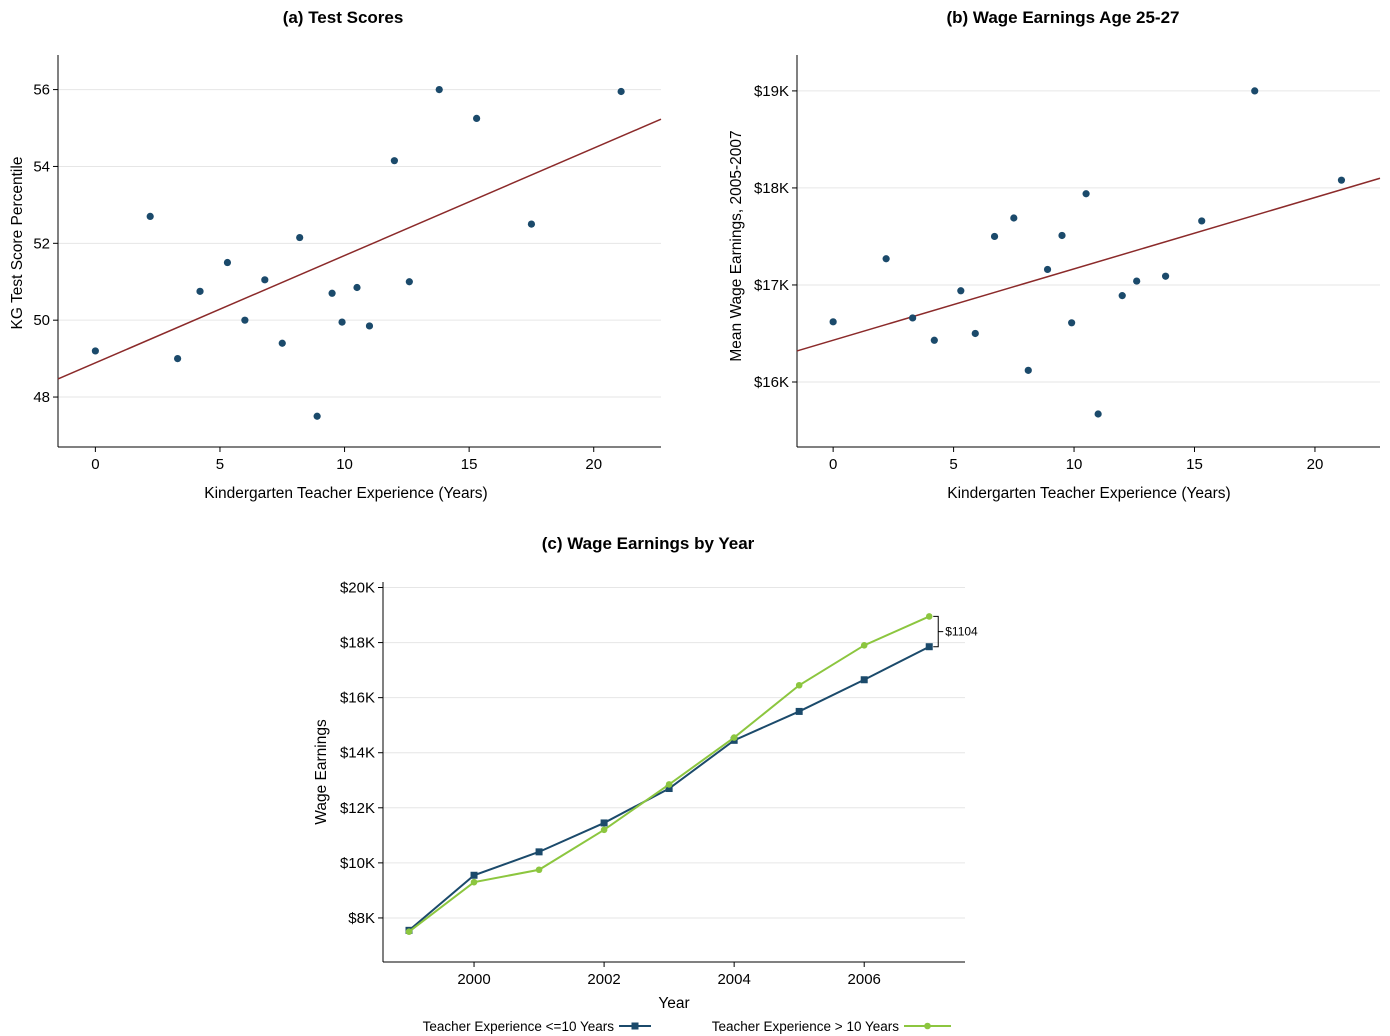 The image size is (1390, 1036). I want to click on series-line, so click(669, 774).